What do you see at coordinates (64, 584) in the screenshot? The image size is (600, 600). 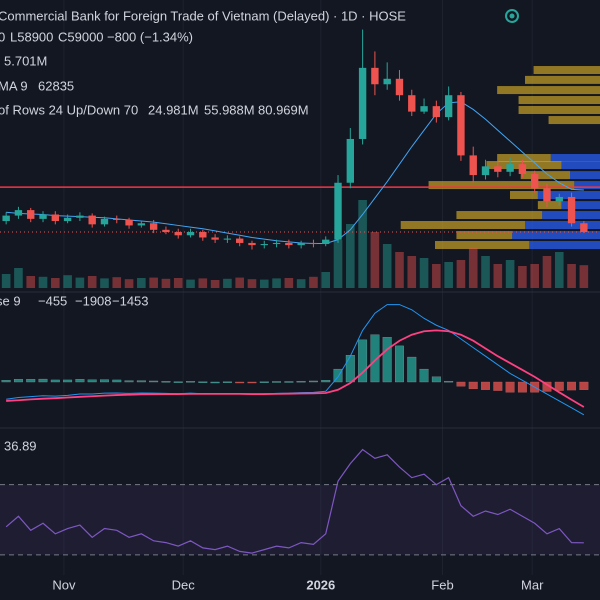 I see `x-tick-label: Nov` at bounding box center [64, 584].